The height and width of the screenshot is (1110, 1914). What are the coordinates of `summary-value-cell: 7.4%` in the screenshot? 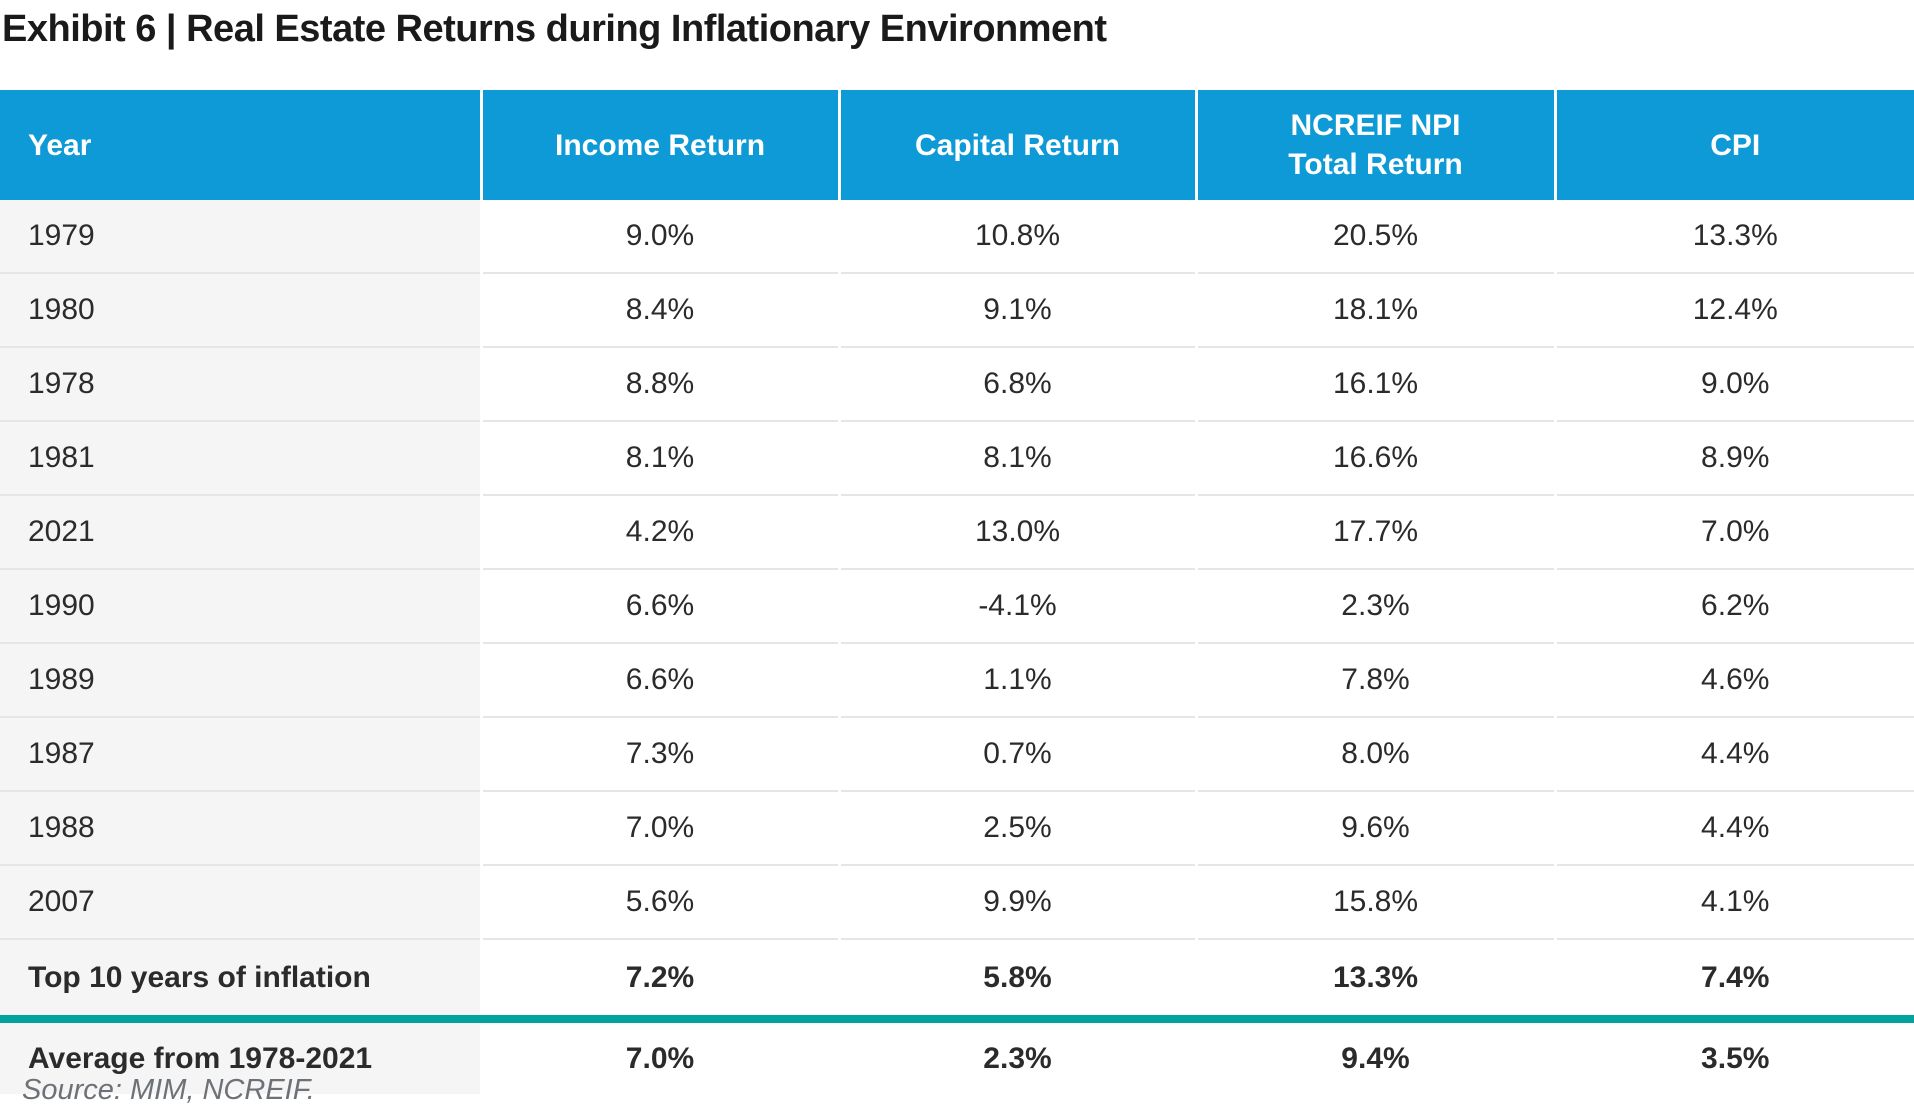 It's located at (1733, 978).